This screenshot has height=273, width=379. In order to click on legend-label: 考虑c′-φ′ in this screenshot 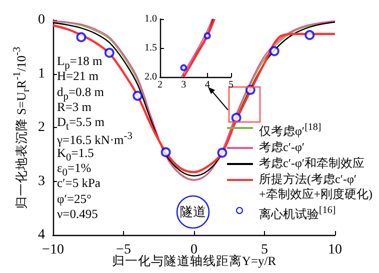, I will do `click(281, 147)`.